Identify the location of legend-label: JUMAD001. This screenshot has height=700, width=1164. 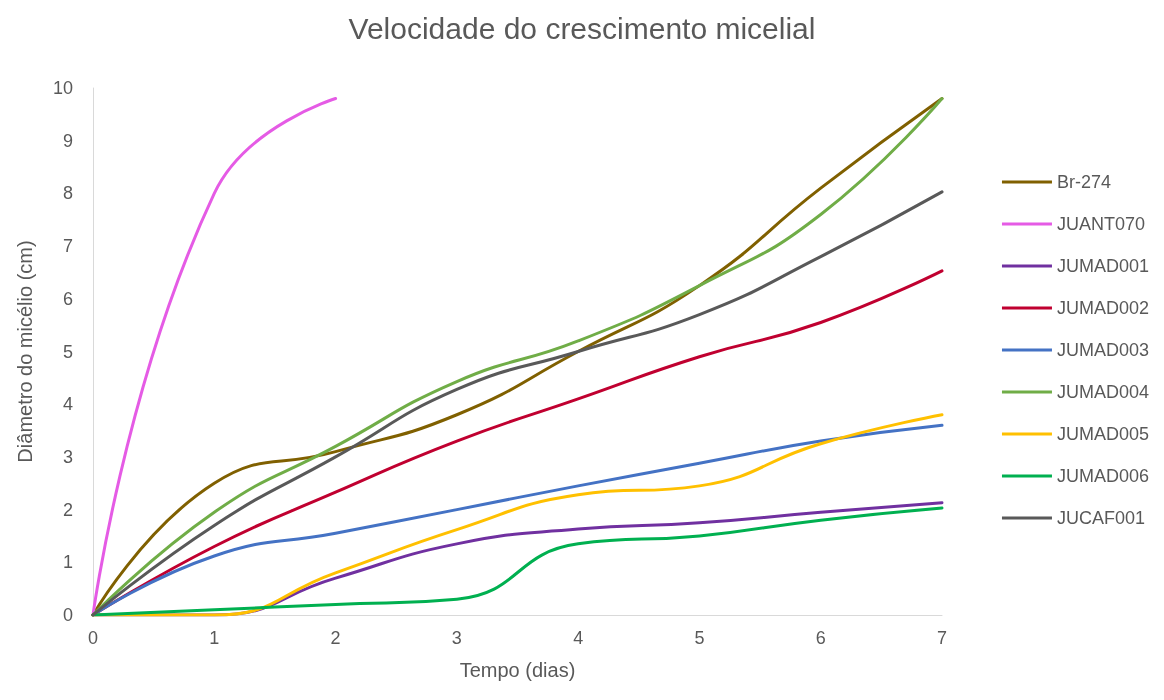
(1102, 266).